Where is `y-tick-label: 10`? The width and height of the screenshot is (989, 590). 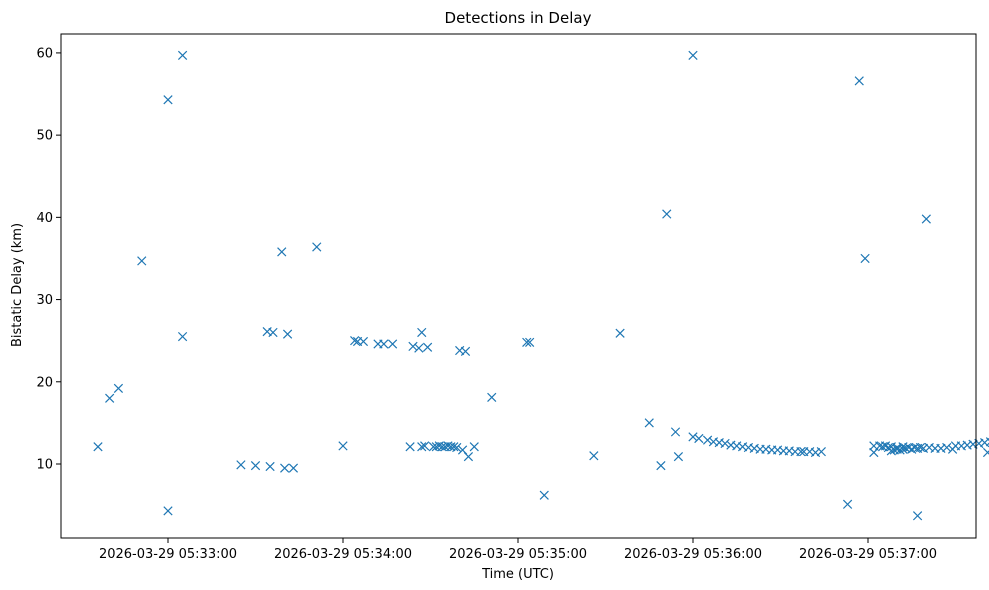 y-tick-label: 10 is located at coordinates (44, 465).